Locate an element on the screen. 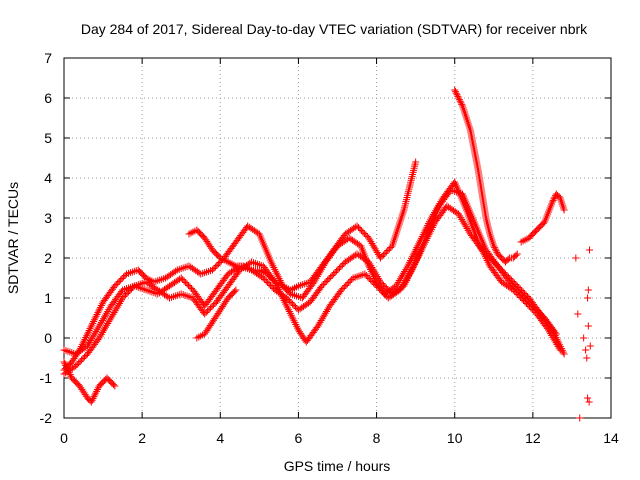 This screenshot has height=480, width=640. y-tick-label: 4 is located at coordinates (48, 178).